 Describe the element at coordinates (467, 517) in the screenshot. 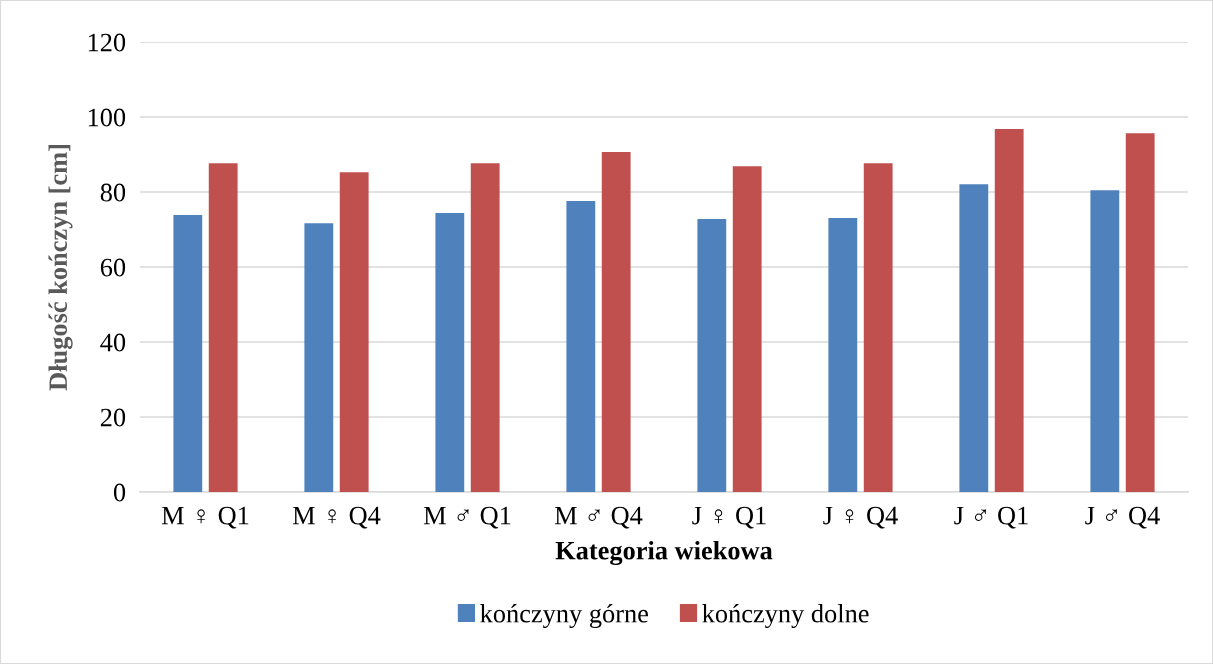

I see `x-tick-label: M ♂ Q1` at that location.